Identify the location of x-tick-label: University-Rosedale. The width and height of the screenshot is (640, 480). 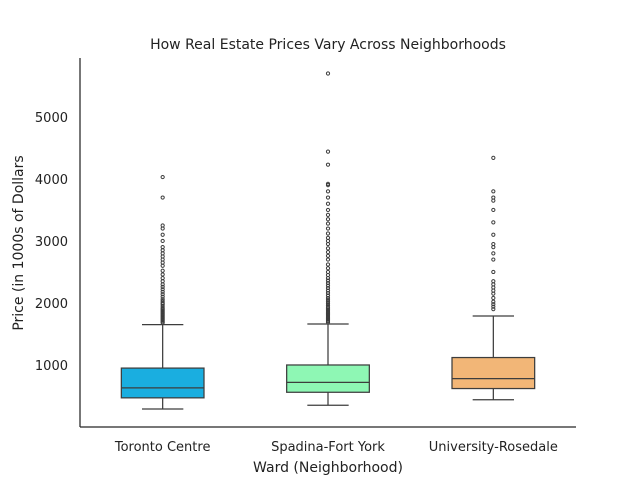
(493, 447).